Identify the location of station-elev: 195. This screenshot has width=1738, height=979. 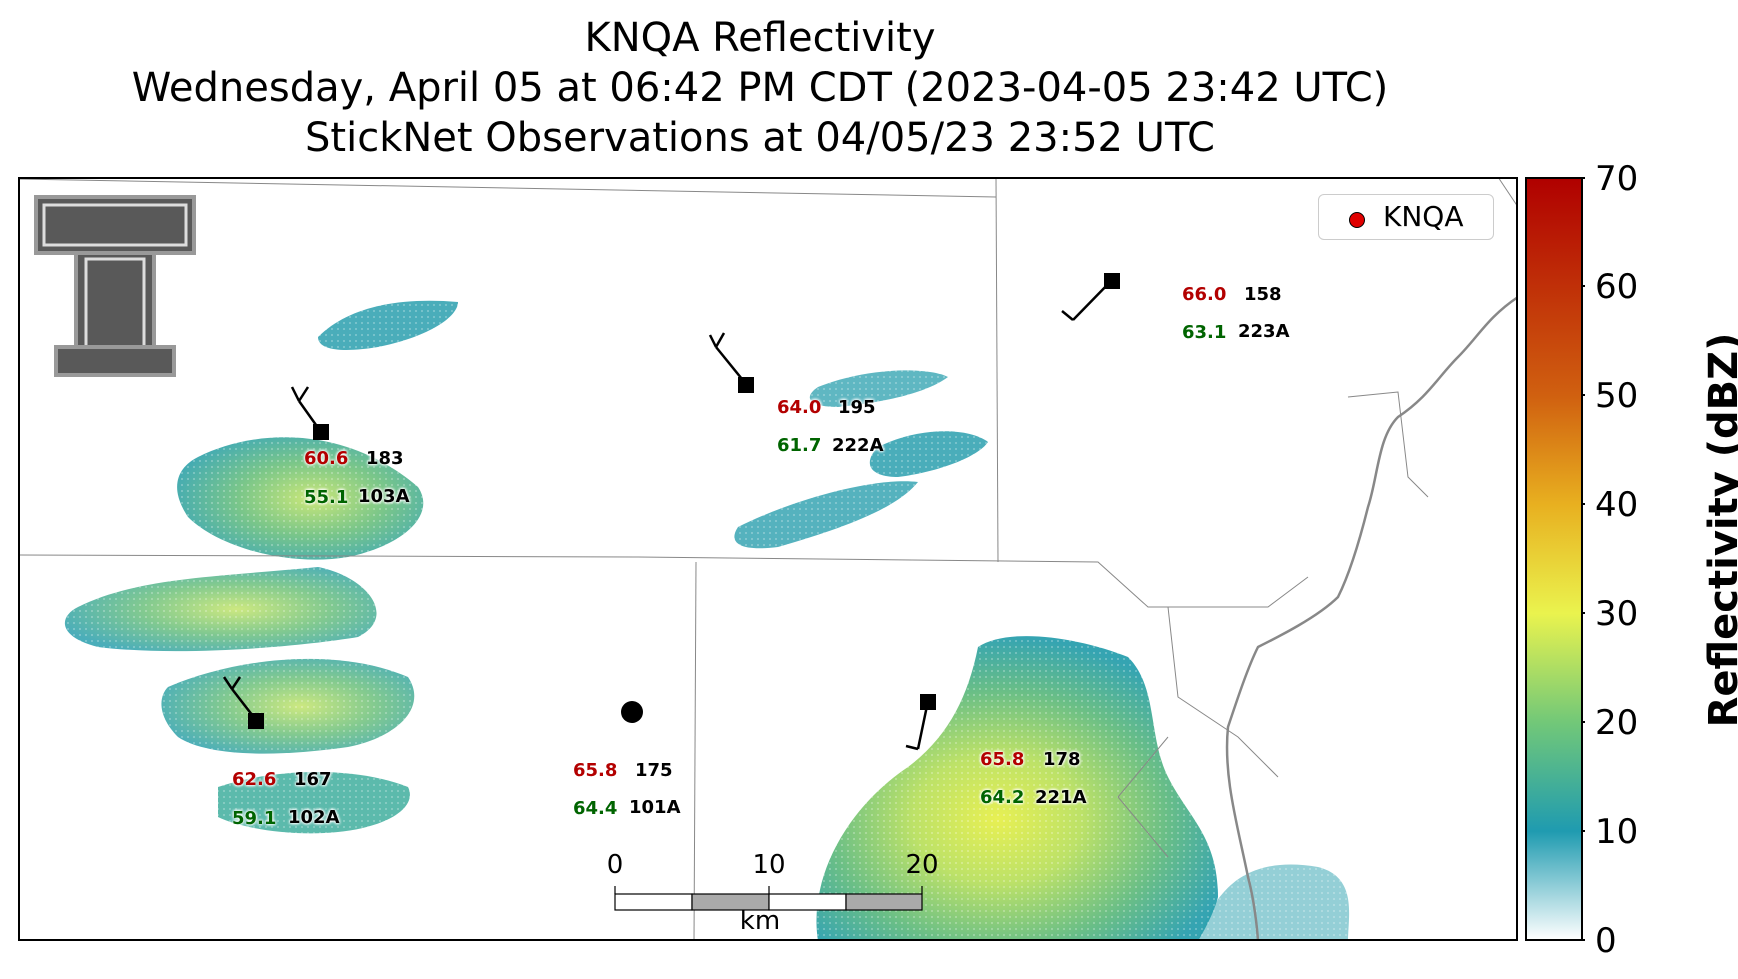
(857, 407).